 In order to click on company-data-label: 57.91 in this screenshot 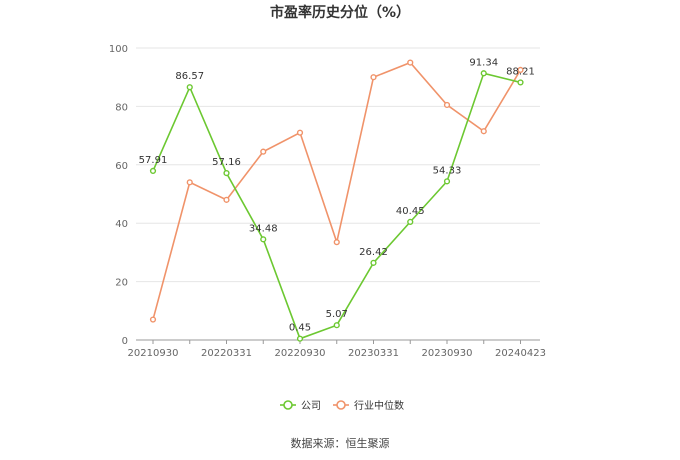, I will do `click(153, 160)`.